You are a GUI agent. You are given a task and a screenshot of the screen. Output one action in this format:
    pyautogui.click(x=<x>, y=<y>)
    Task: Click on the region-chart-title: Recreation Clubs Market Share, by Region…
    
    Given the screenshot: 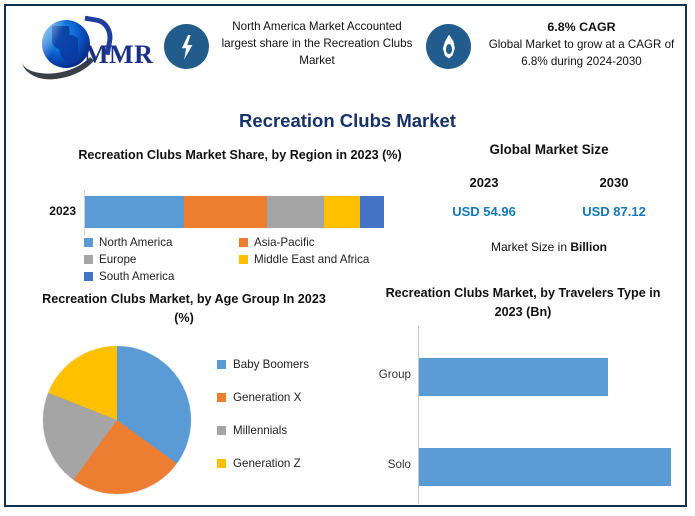 What is the action you would take?
    pyautogui.click(x=240, y=155)
    